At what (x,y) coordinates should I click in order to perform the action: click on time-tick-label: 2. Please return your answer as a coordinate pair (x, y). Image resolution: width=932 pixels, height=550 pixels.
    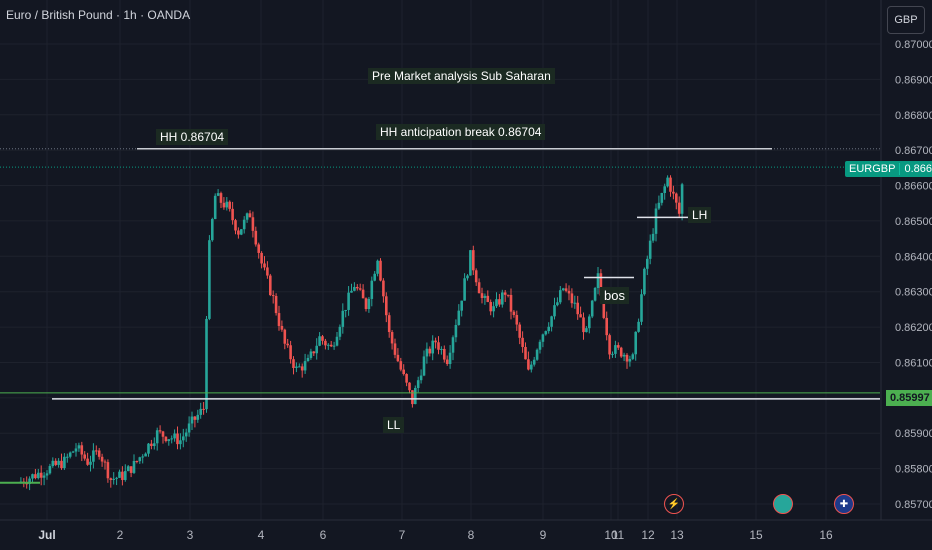
    Looking at the image, I should click on (120, 535).